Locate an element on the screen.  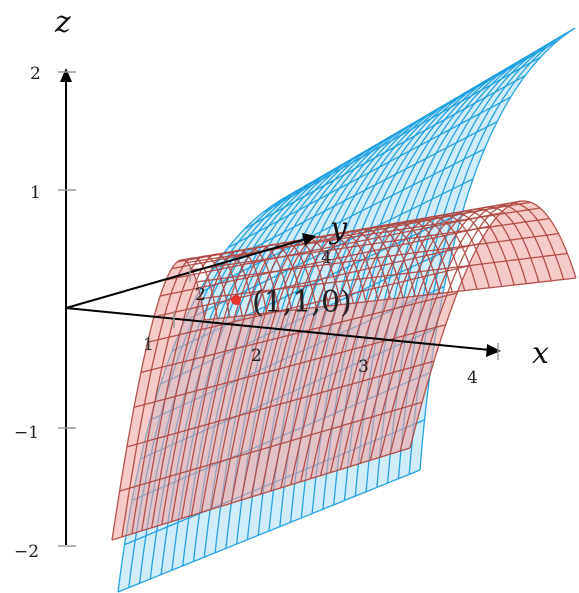
y-axis-arrowhead is located at coordinates (309, 239).